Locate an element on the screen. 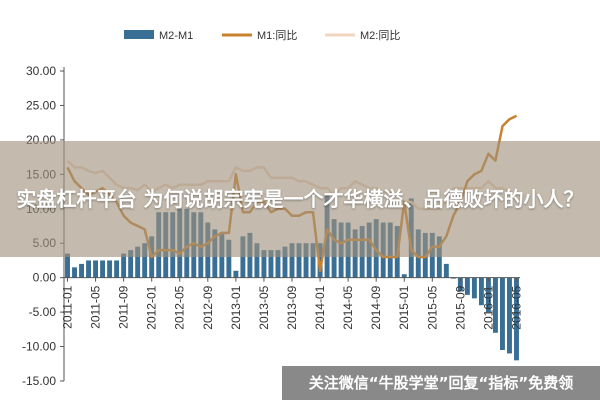 The height and width of the screenshot is (400, 600). x-tick-label: 2016-05 is located at coordinates (516, 307).